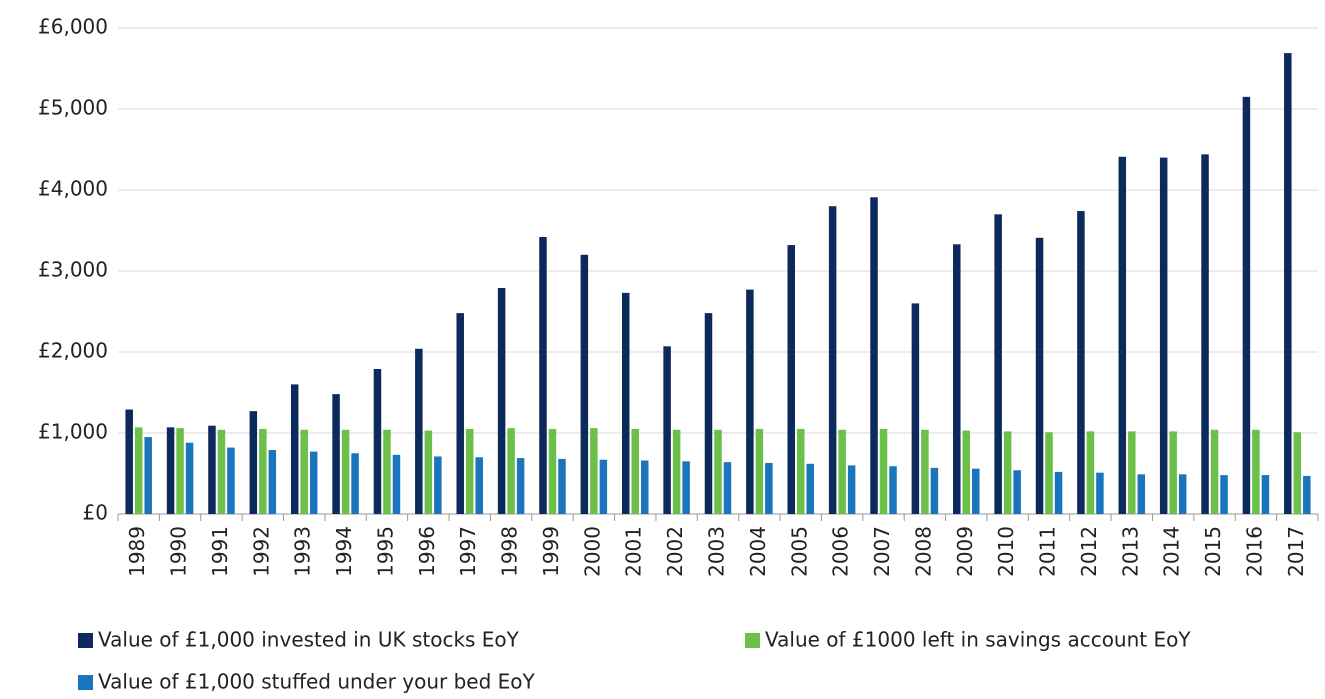  I want to click on x-tick-label: 1994, so click(344, 551).